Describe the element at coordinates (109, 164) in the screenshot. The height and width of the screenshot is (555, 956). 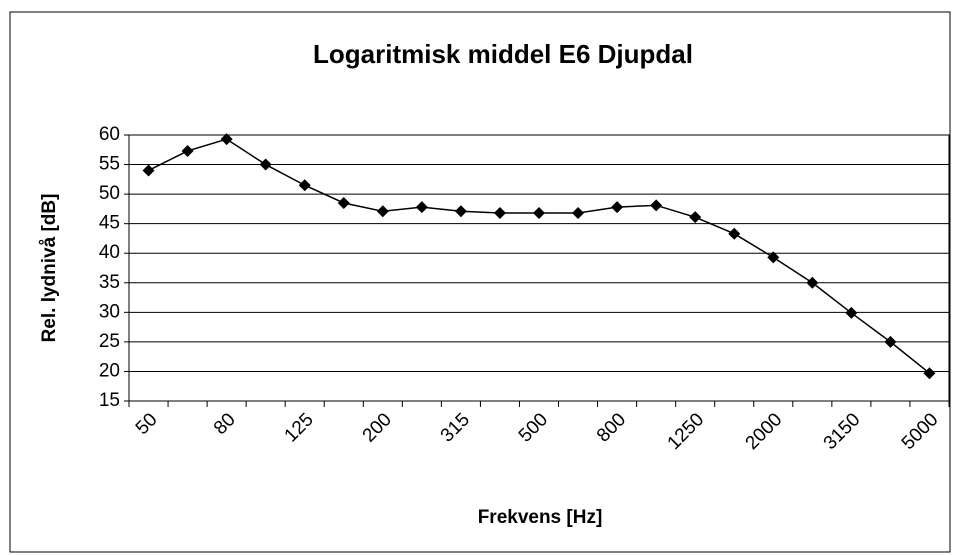
I see `y-tick-label: 55` at that location.